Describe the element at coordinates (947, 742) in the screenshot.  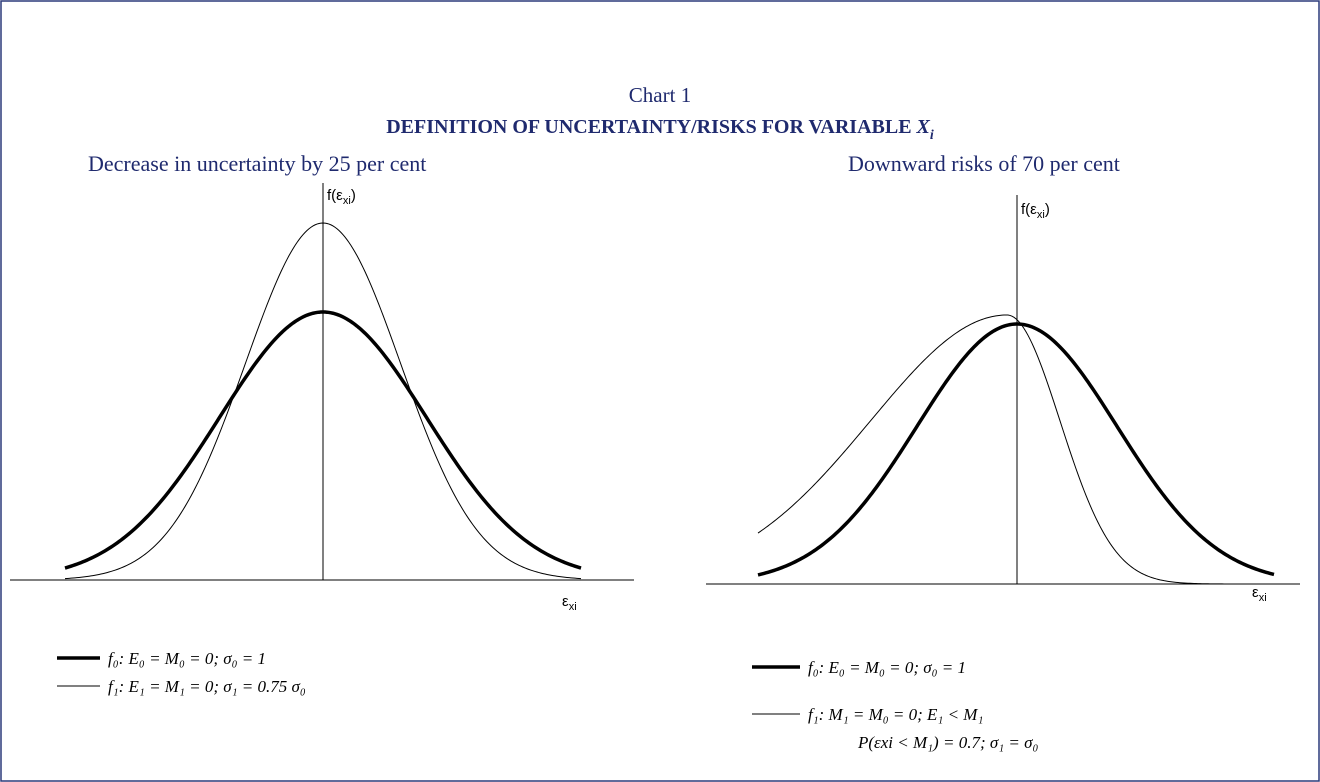
I see `legend-text: P(εxi < M₁) = 0.7; σ₁ = σ₀` at that location.